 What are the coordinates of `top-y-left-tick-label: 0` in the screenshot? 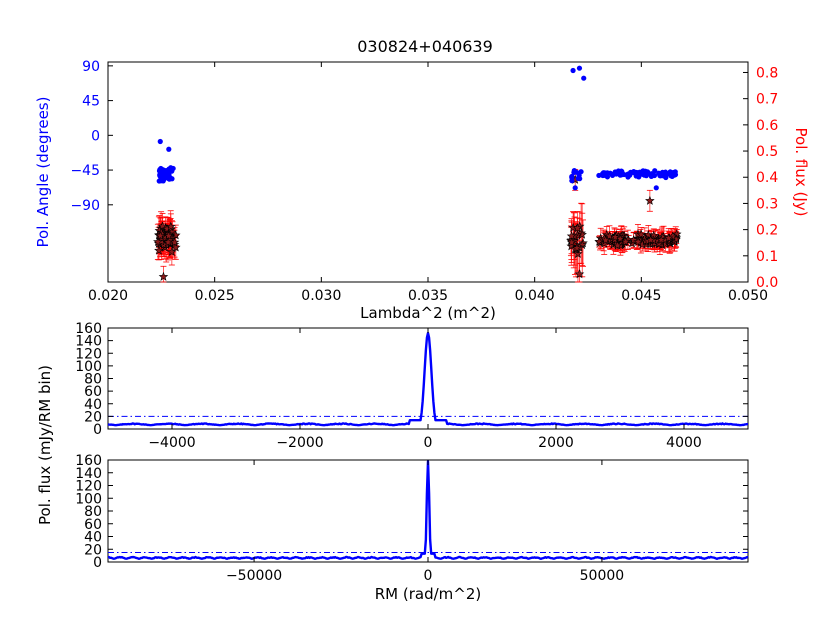 It's located at (95, 136).